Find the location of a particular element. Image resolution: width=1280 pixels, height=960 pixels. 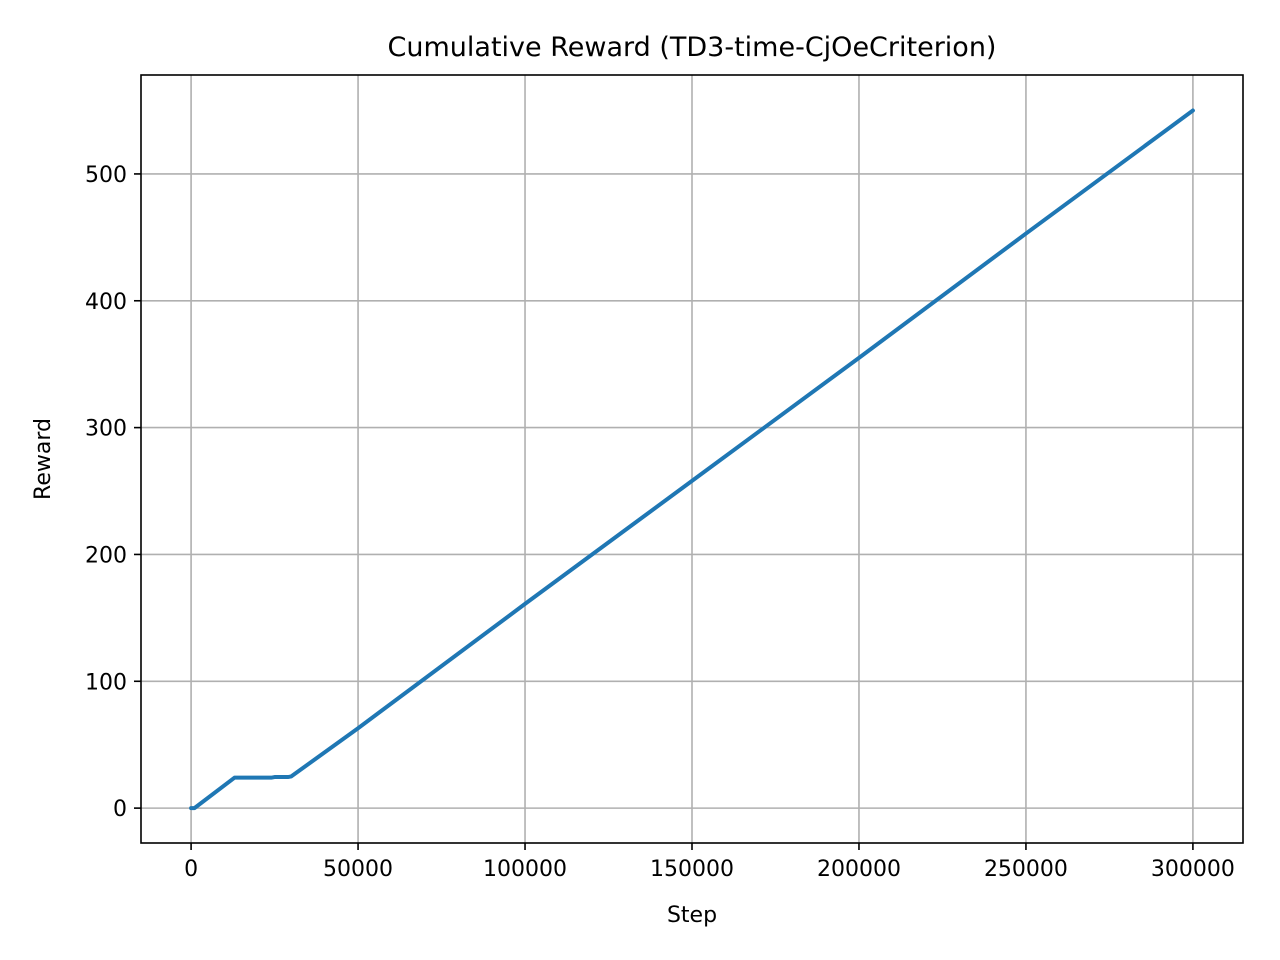

x-tick-label: 300000 is located at coordinates (1193, 869).